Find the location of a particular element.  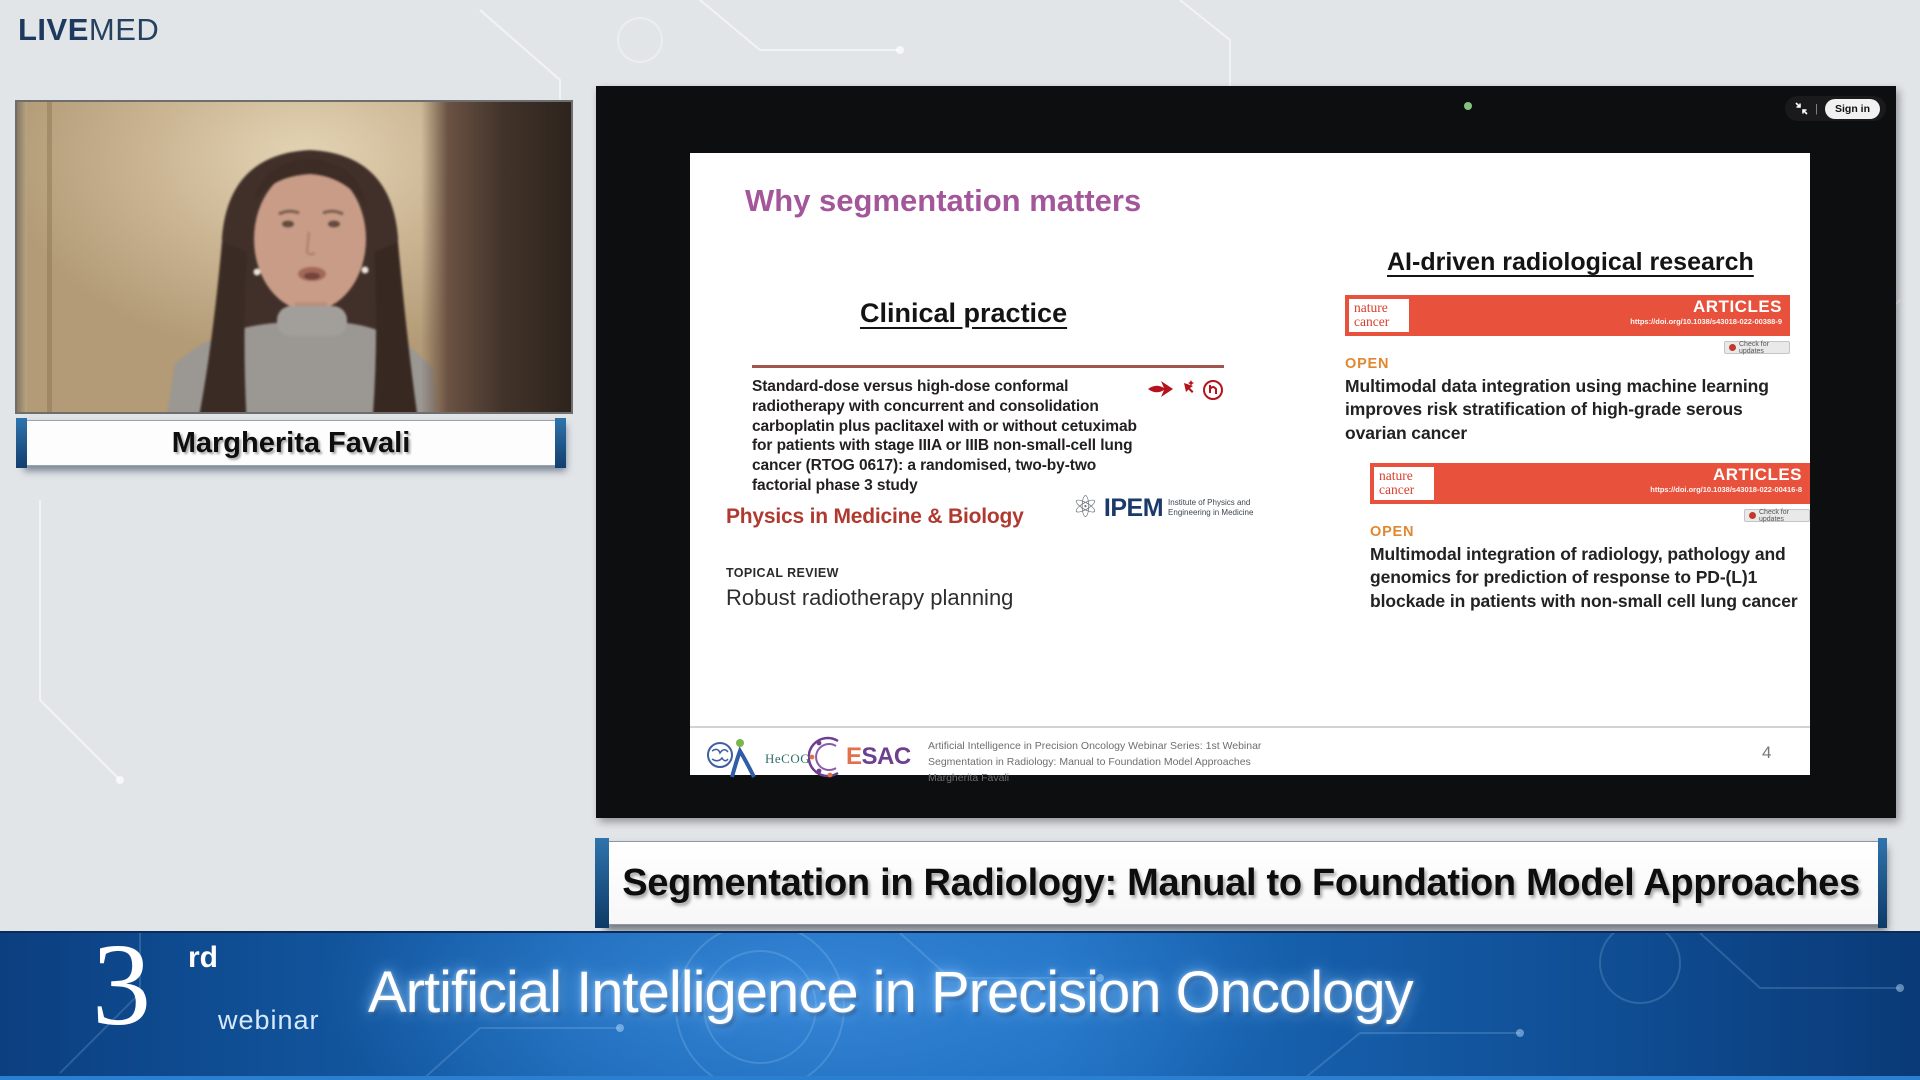

esac-crescent-icon is located at coordinates (823, 757).